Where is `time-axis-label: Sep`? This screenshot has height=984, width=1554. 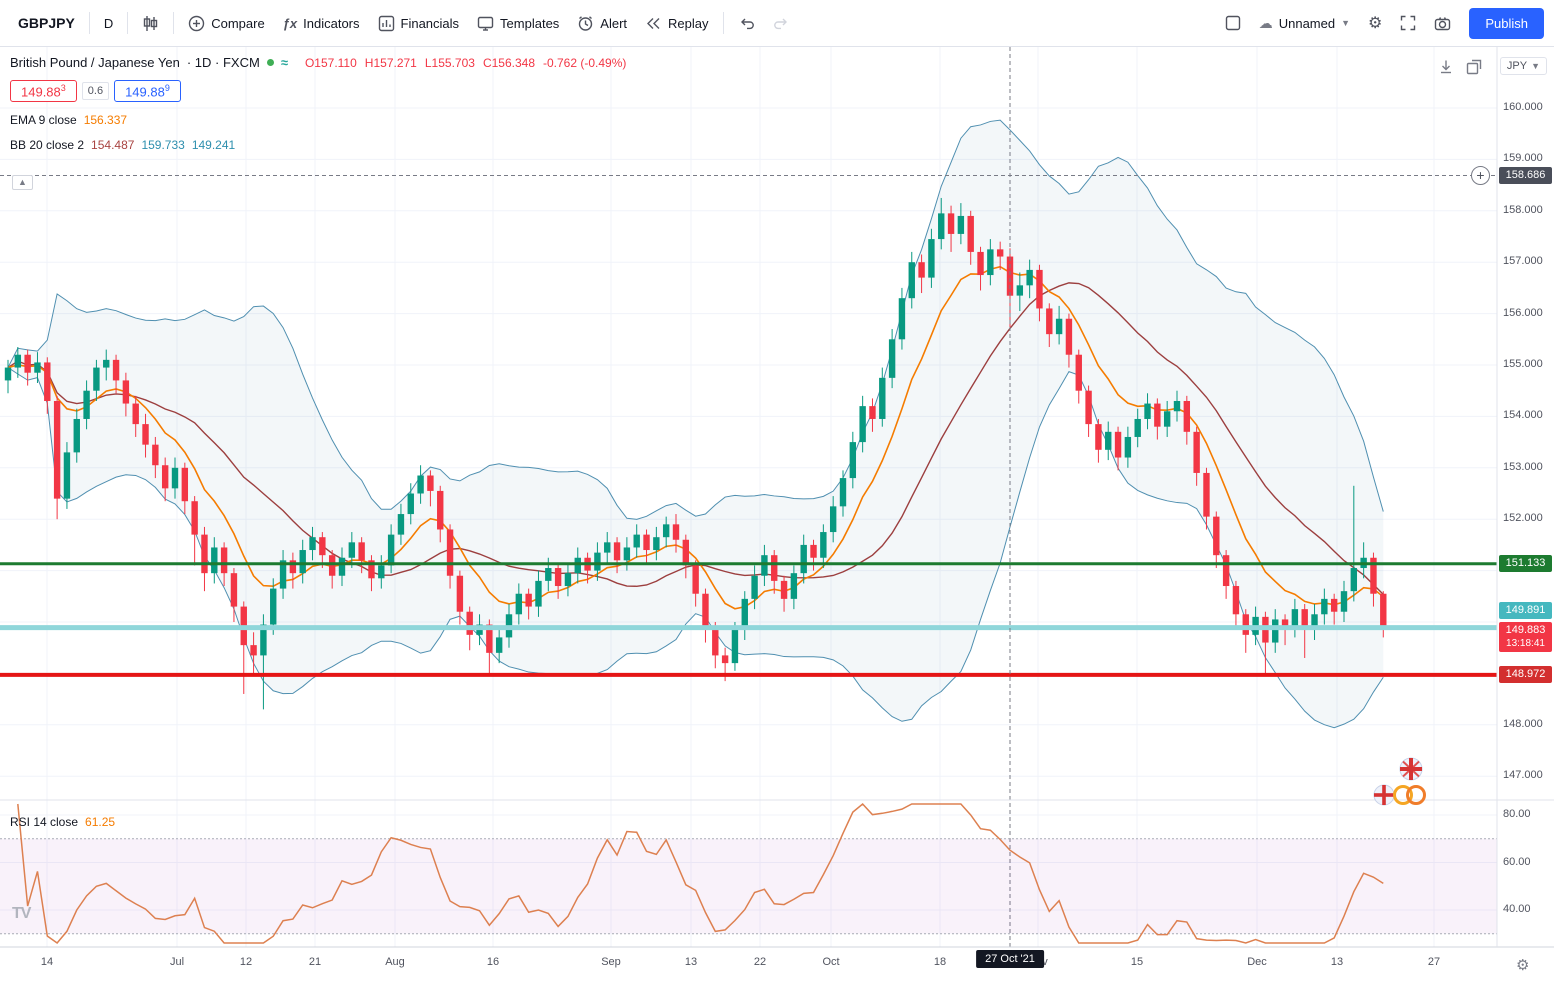 time-axis-label: Sep is located at coordinates (611, 962).